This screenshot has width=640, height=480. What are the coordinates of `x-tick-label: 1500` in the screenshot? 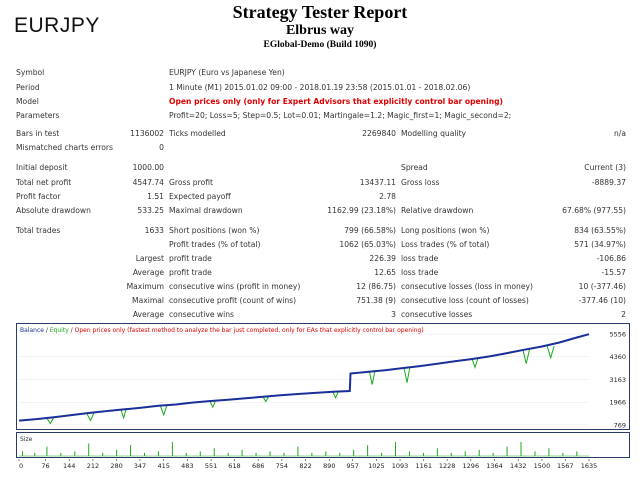 It's located at (542, 466).